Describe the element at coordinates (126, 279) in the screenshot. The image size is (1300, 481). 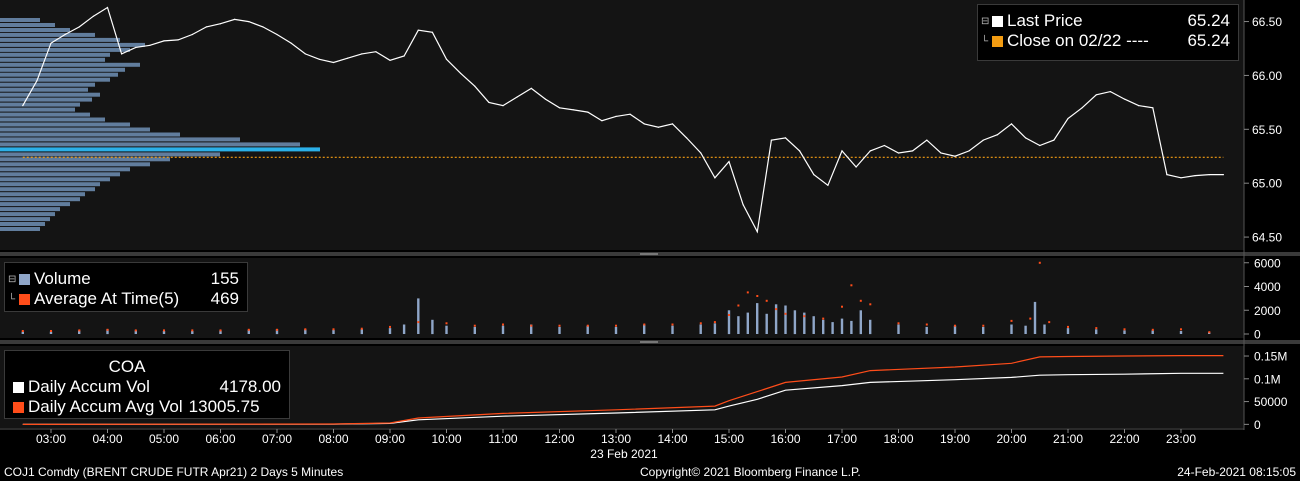
I see `legend-row-volume: ⊟ Volume 155` at that location.